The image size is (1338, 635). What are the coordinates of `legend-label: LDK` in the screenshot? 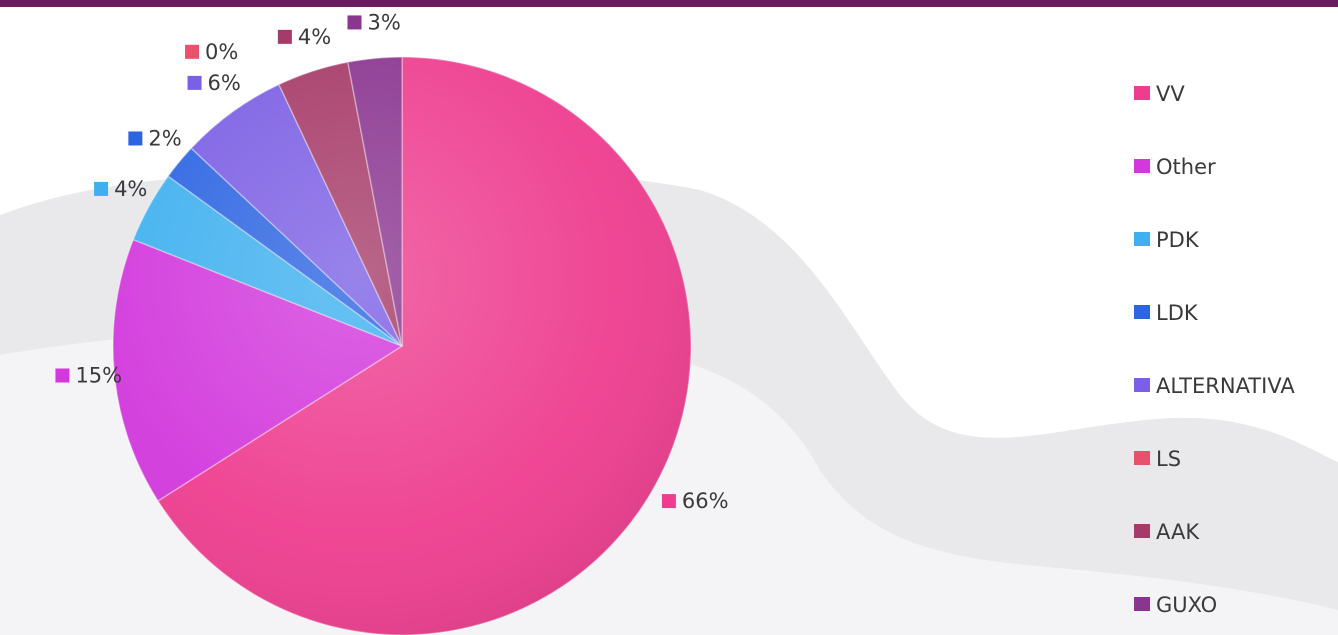 It's located at (1177, 313).